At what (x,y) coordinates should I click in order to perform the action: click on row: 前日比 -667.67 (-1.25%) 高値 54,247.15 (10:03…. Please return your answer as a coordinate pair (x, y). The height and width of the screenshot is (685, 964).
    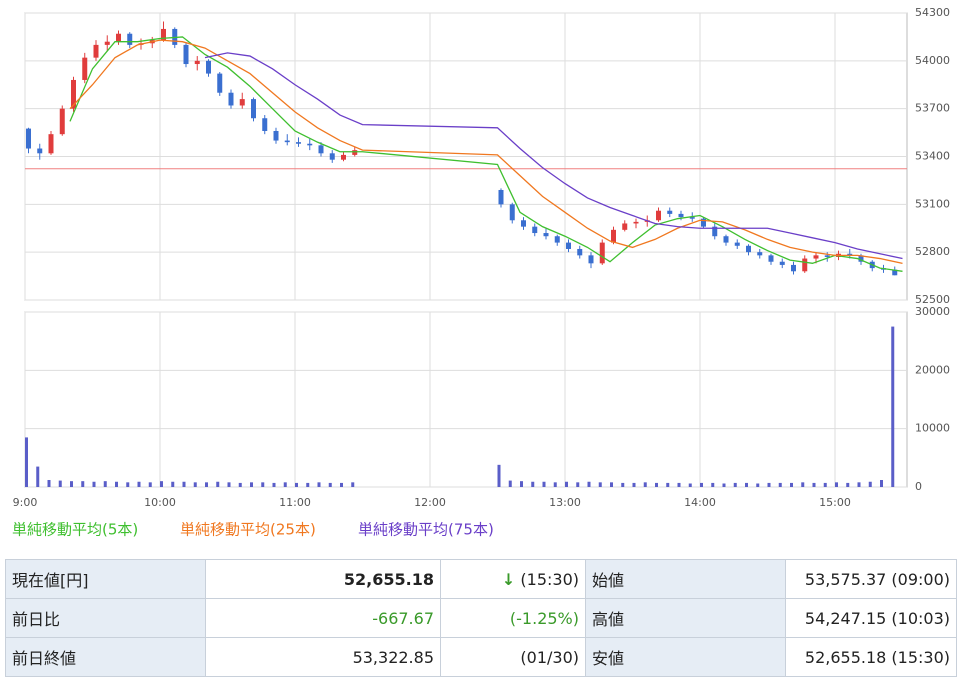
    Looking at the image, I should click on (481, 618).